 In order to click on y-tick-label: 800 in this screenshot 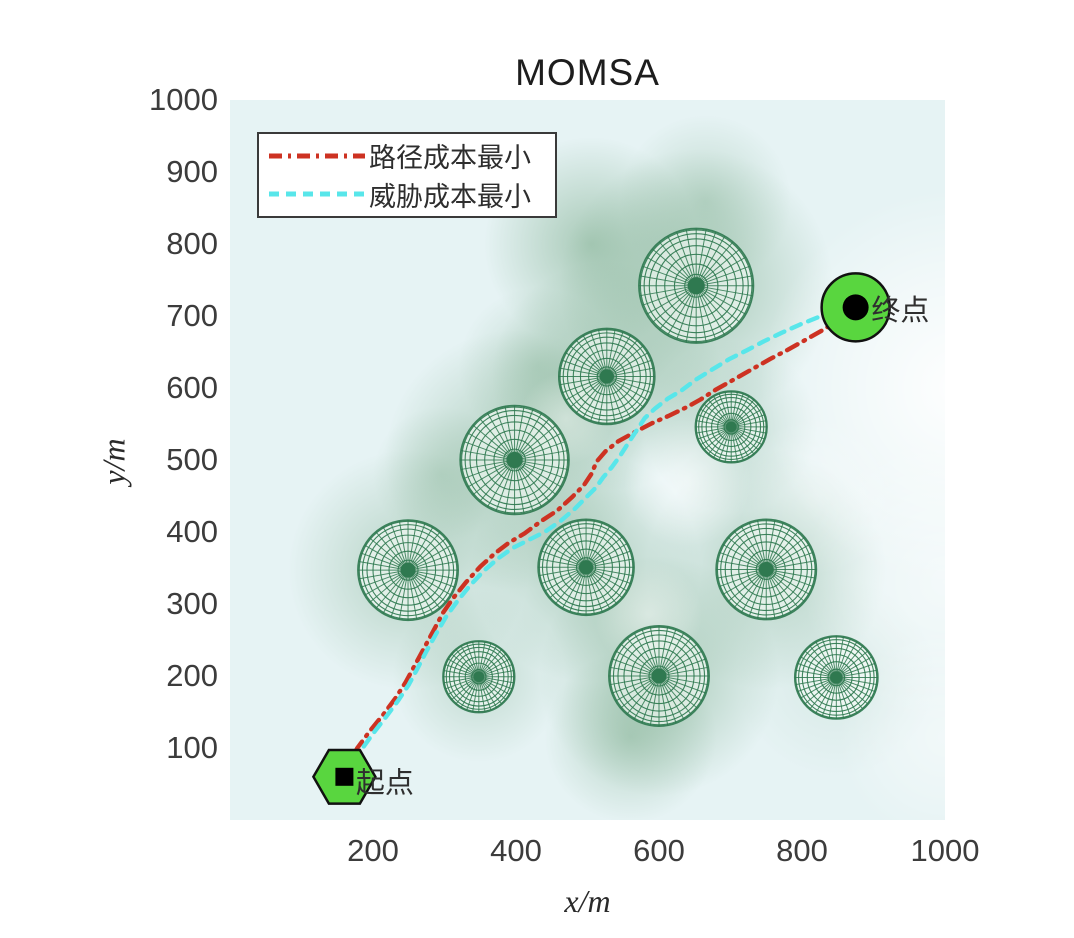, I will do `click(192, 243)`.